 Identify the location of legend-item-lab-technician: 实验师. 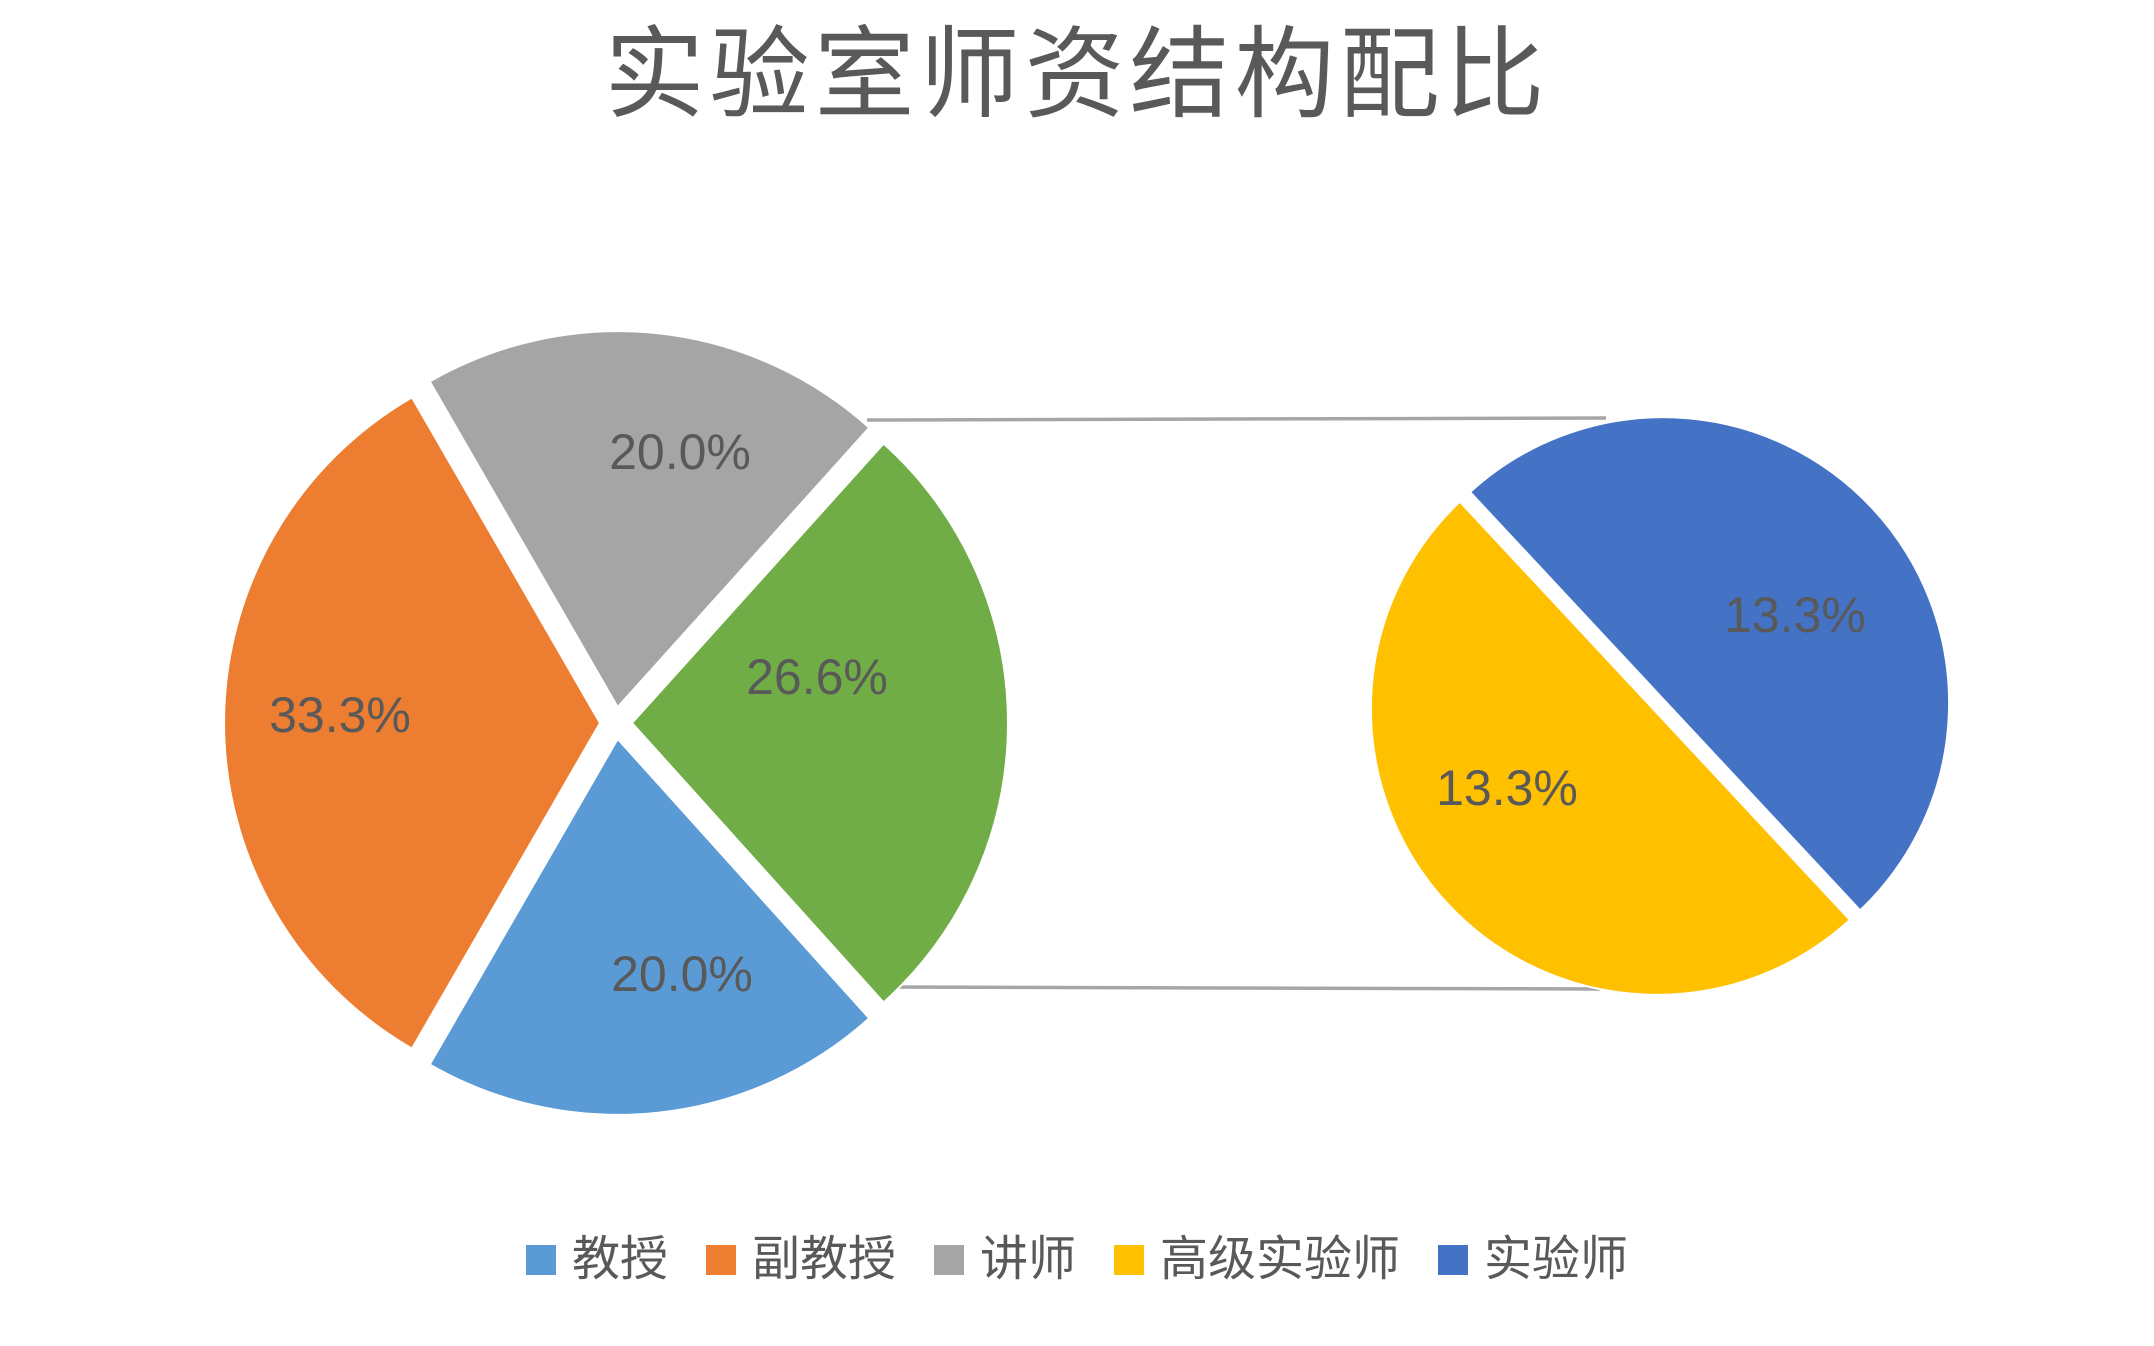
(1533, 1260).